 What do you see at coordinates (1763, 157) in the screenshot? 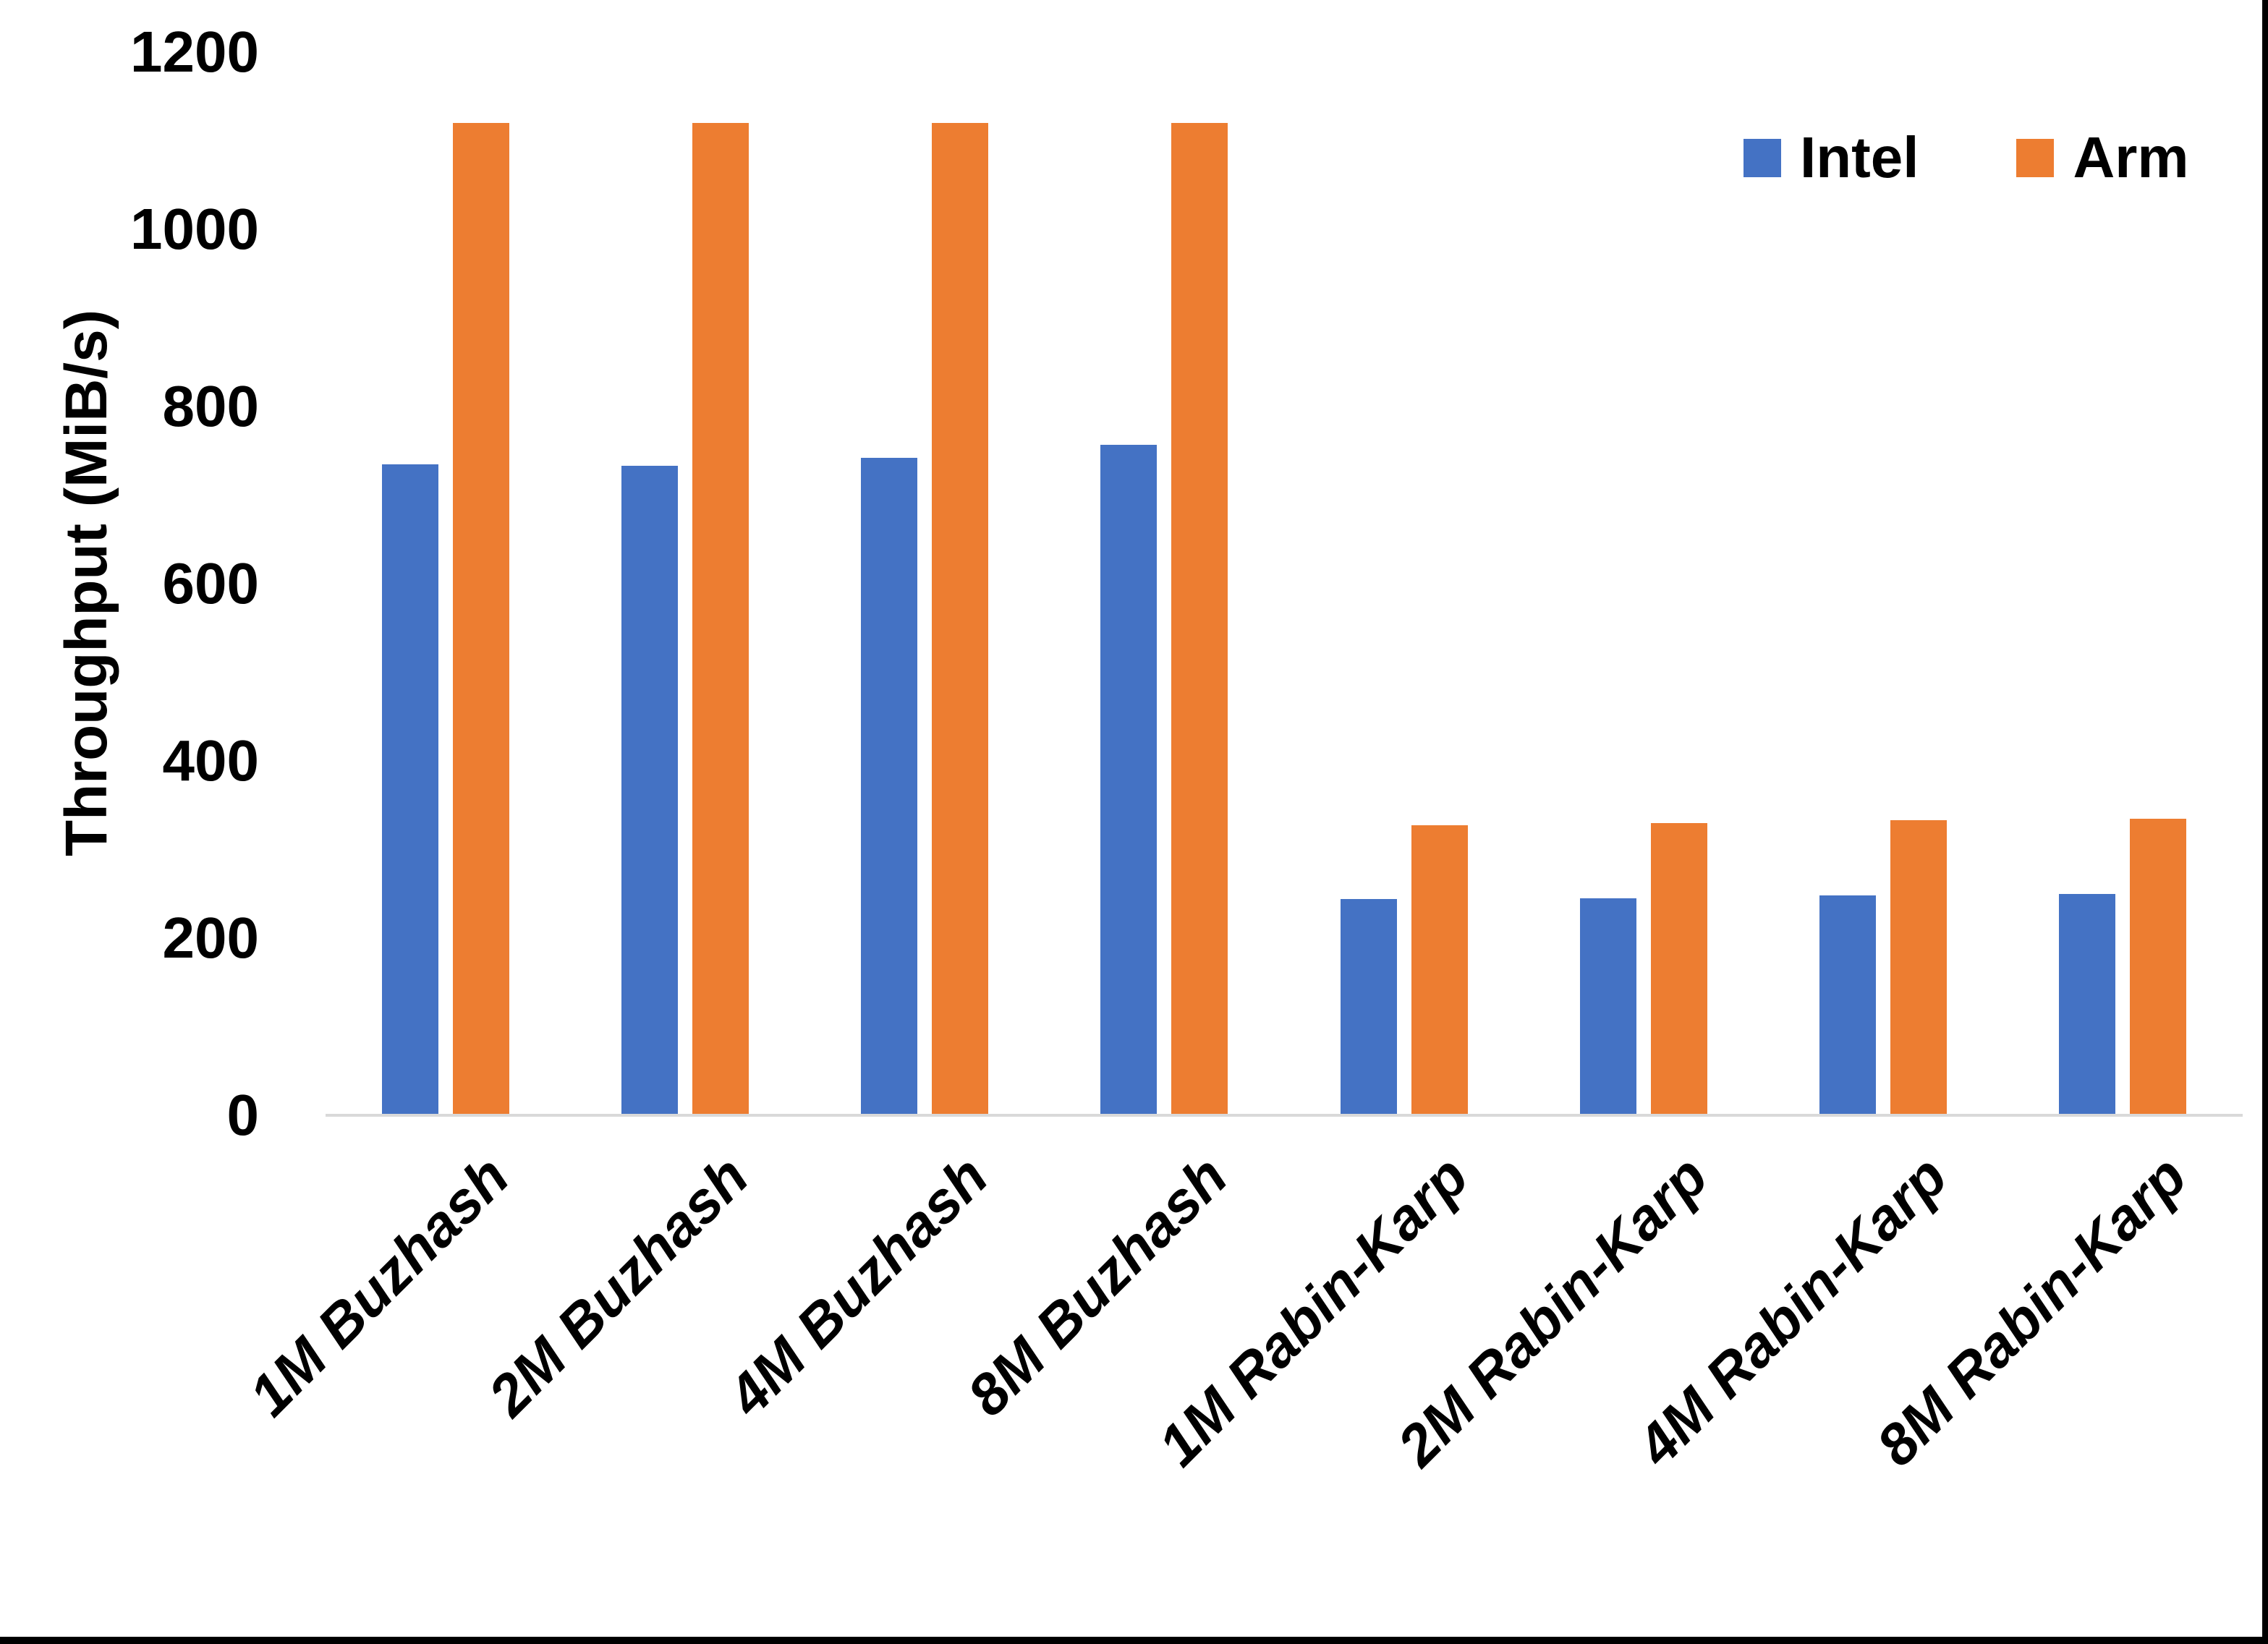
I see `legend-swatch-intel` at bounding box center [1763, 157].